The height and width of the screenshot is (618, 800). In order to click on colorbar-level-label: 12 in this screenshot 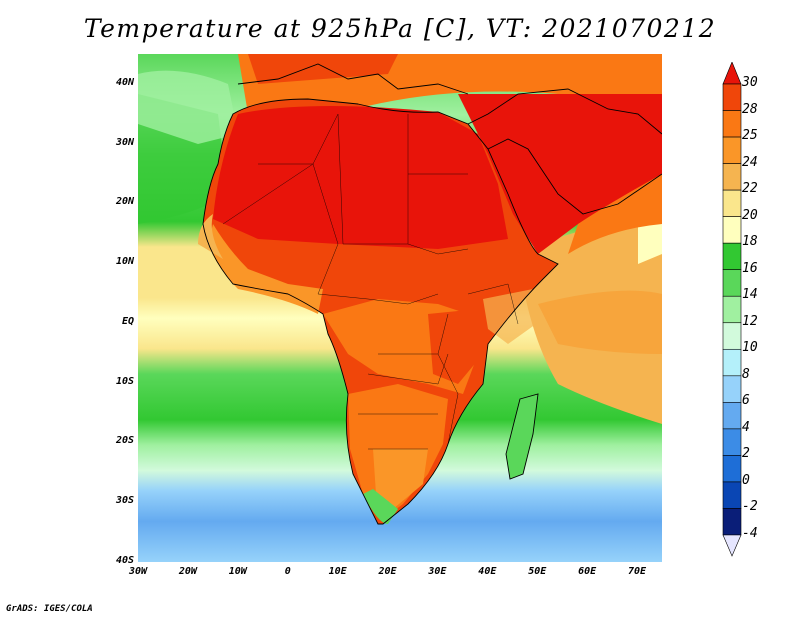, I will do `click(750, 321)`.